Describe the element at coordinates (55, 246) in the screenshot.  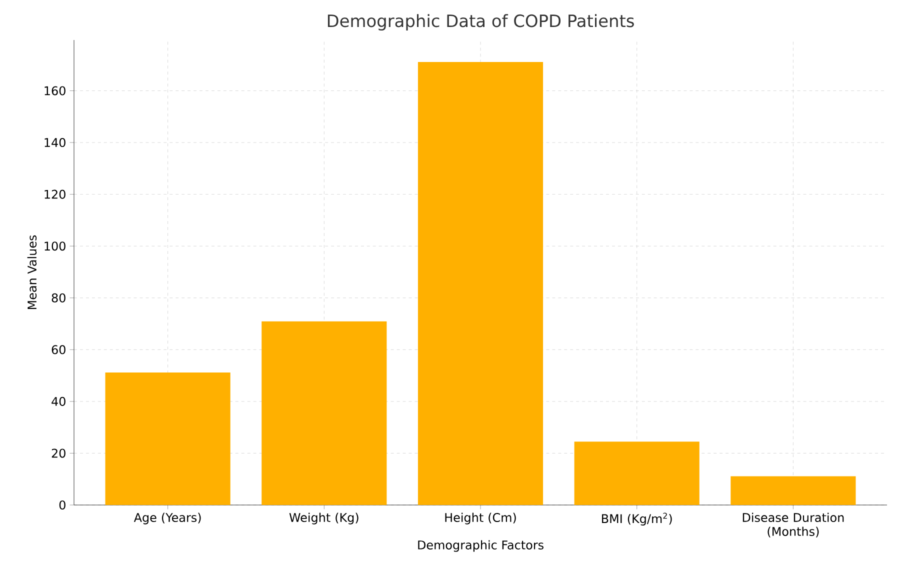
I see `y-tick-label: 100` at that location.